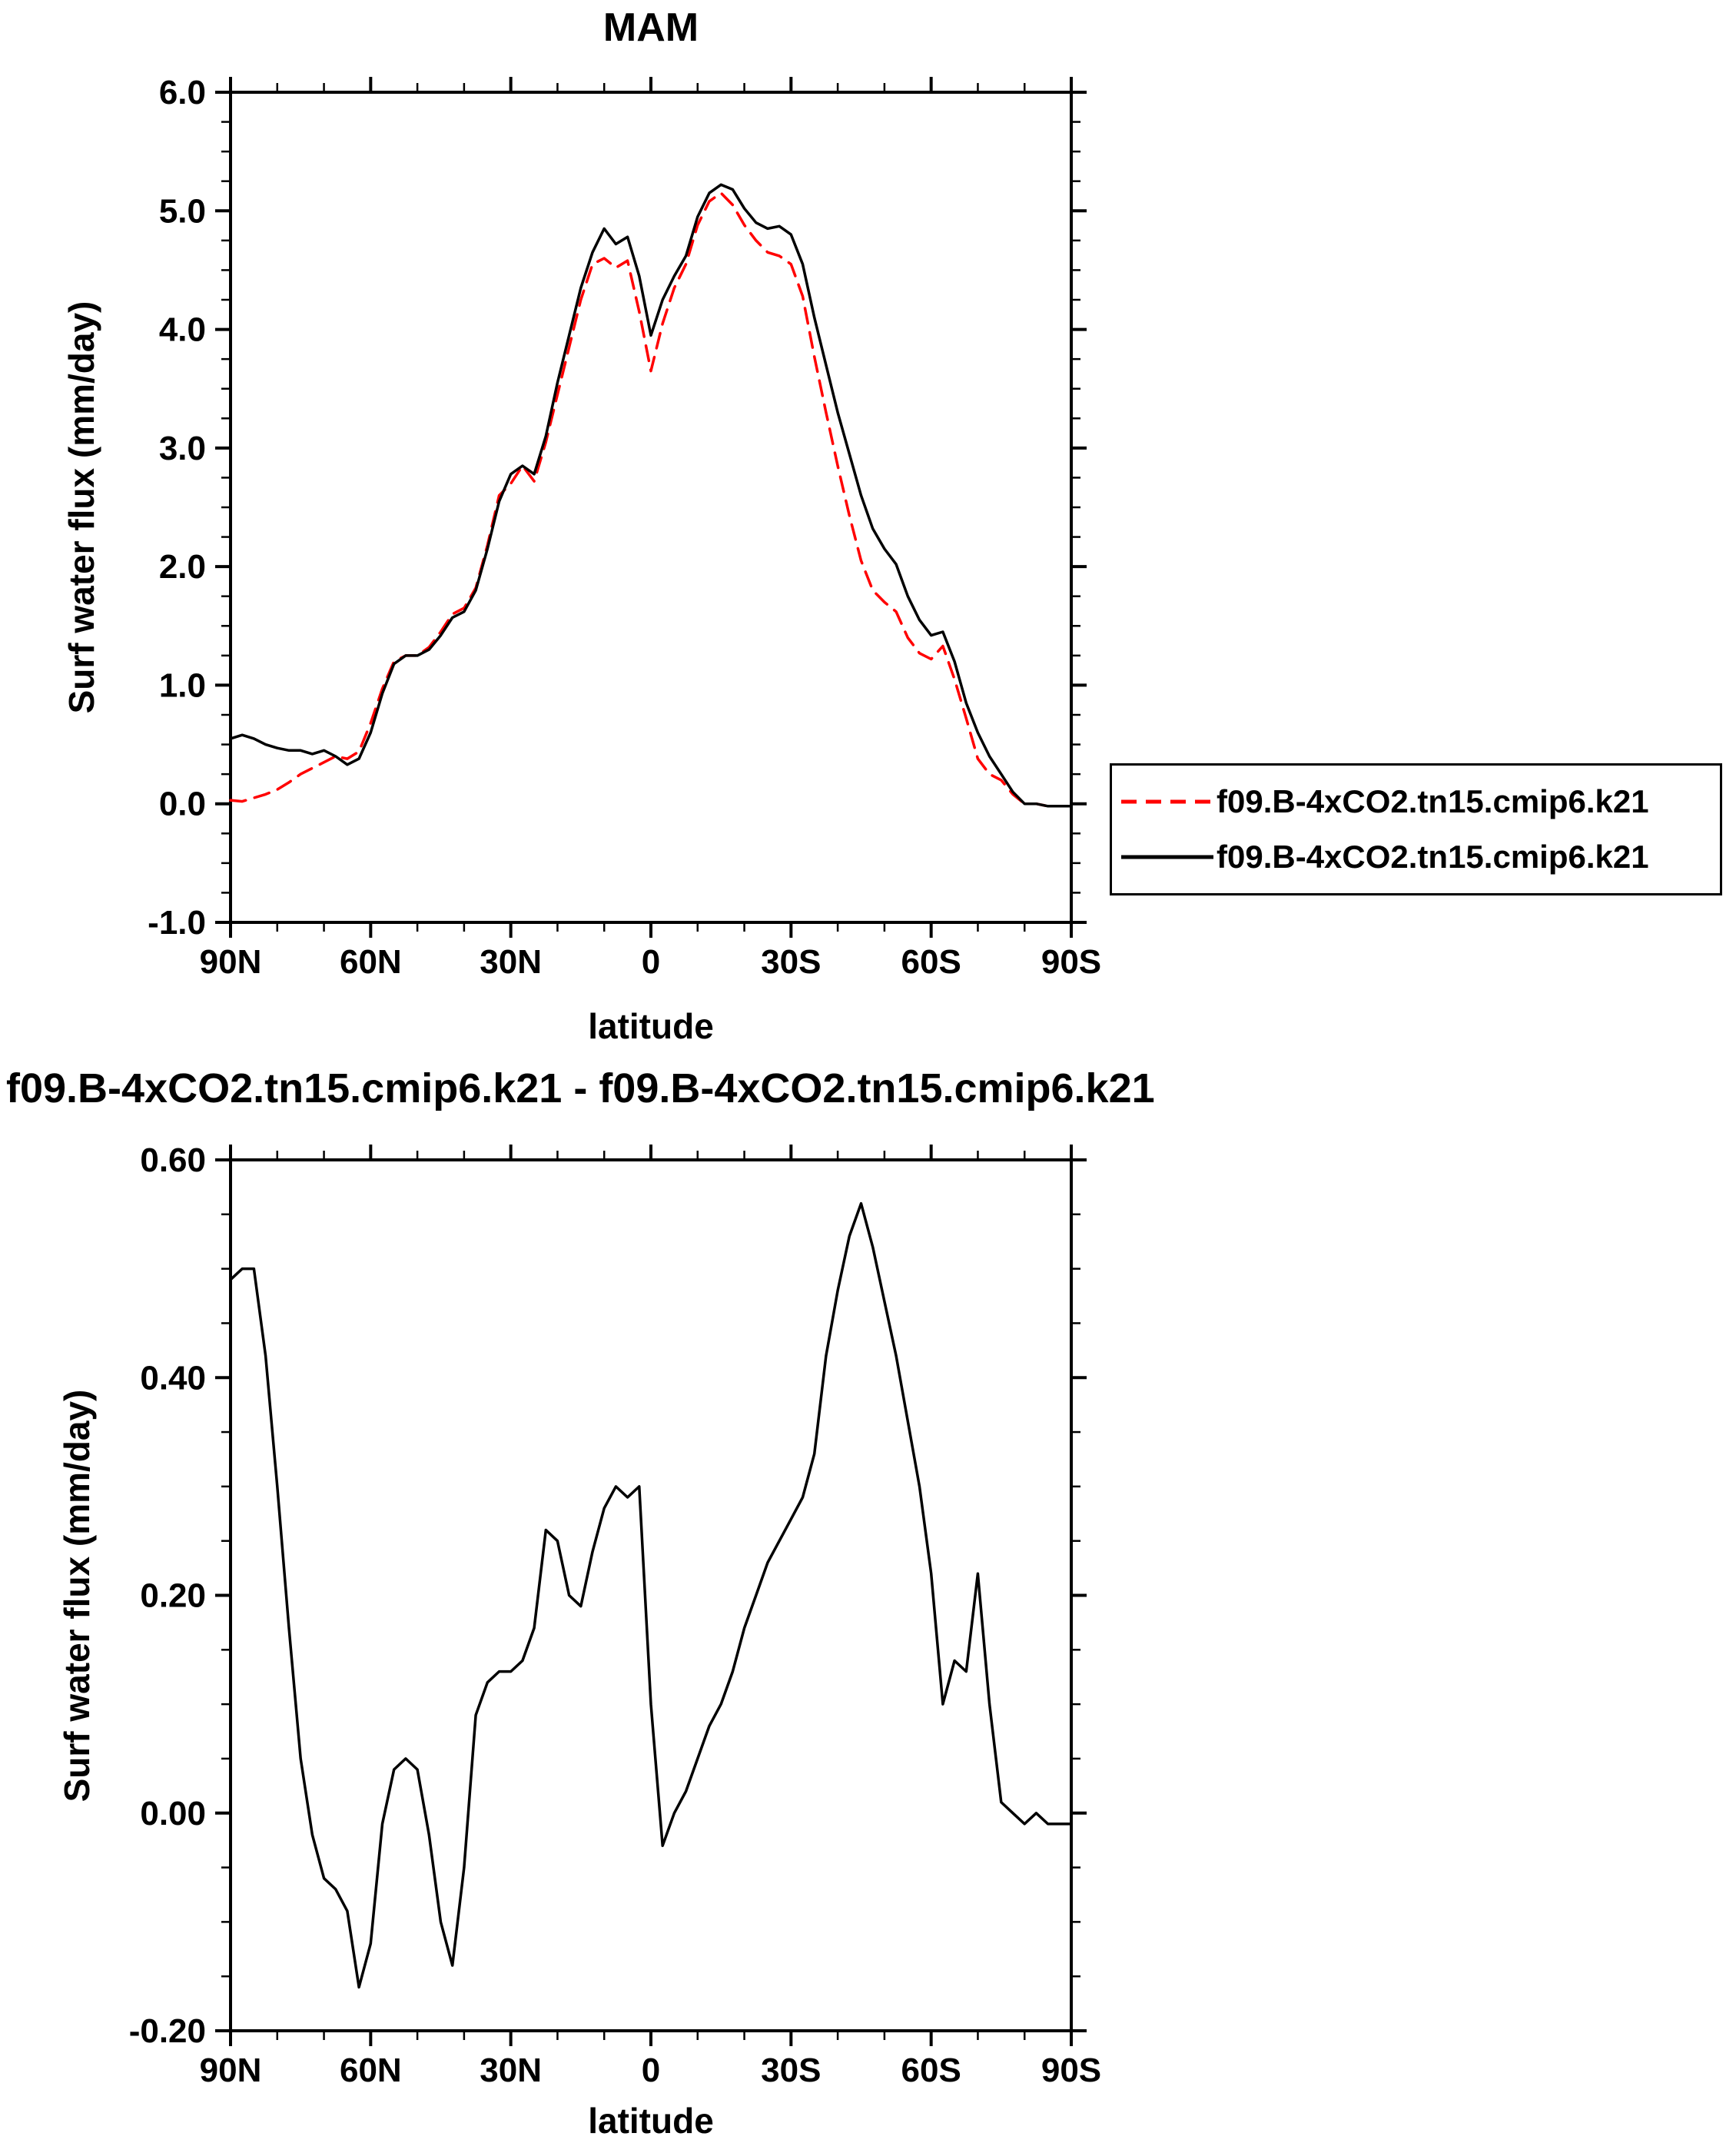 The width and height of the screenshot is (1736, 2143). What do you see at coordinates (177, 923) in the screenshot?
I see `y-tick-label: -1.0` at bounding box center [177, 923].